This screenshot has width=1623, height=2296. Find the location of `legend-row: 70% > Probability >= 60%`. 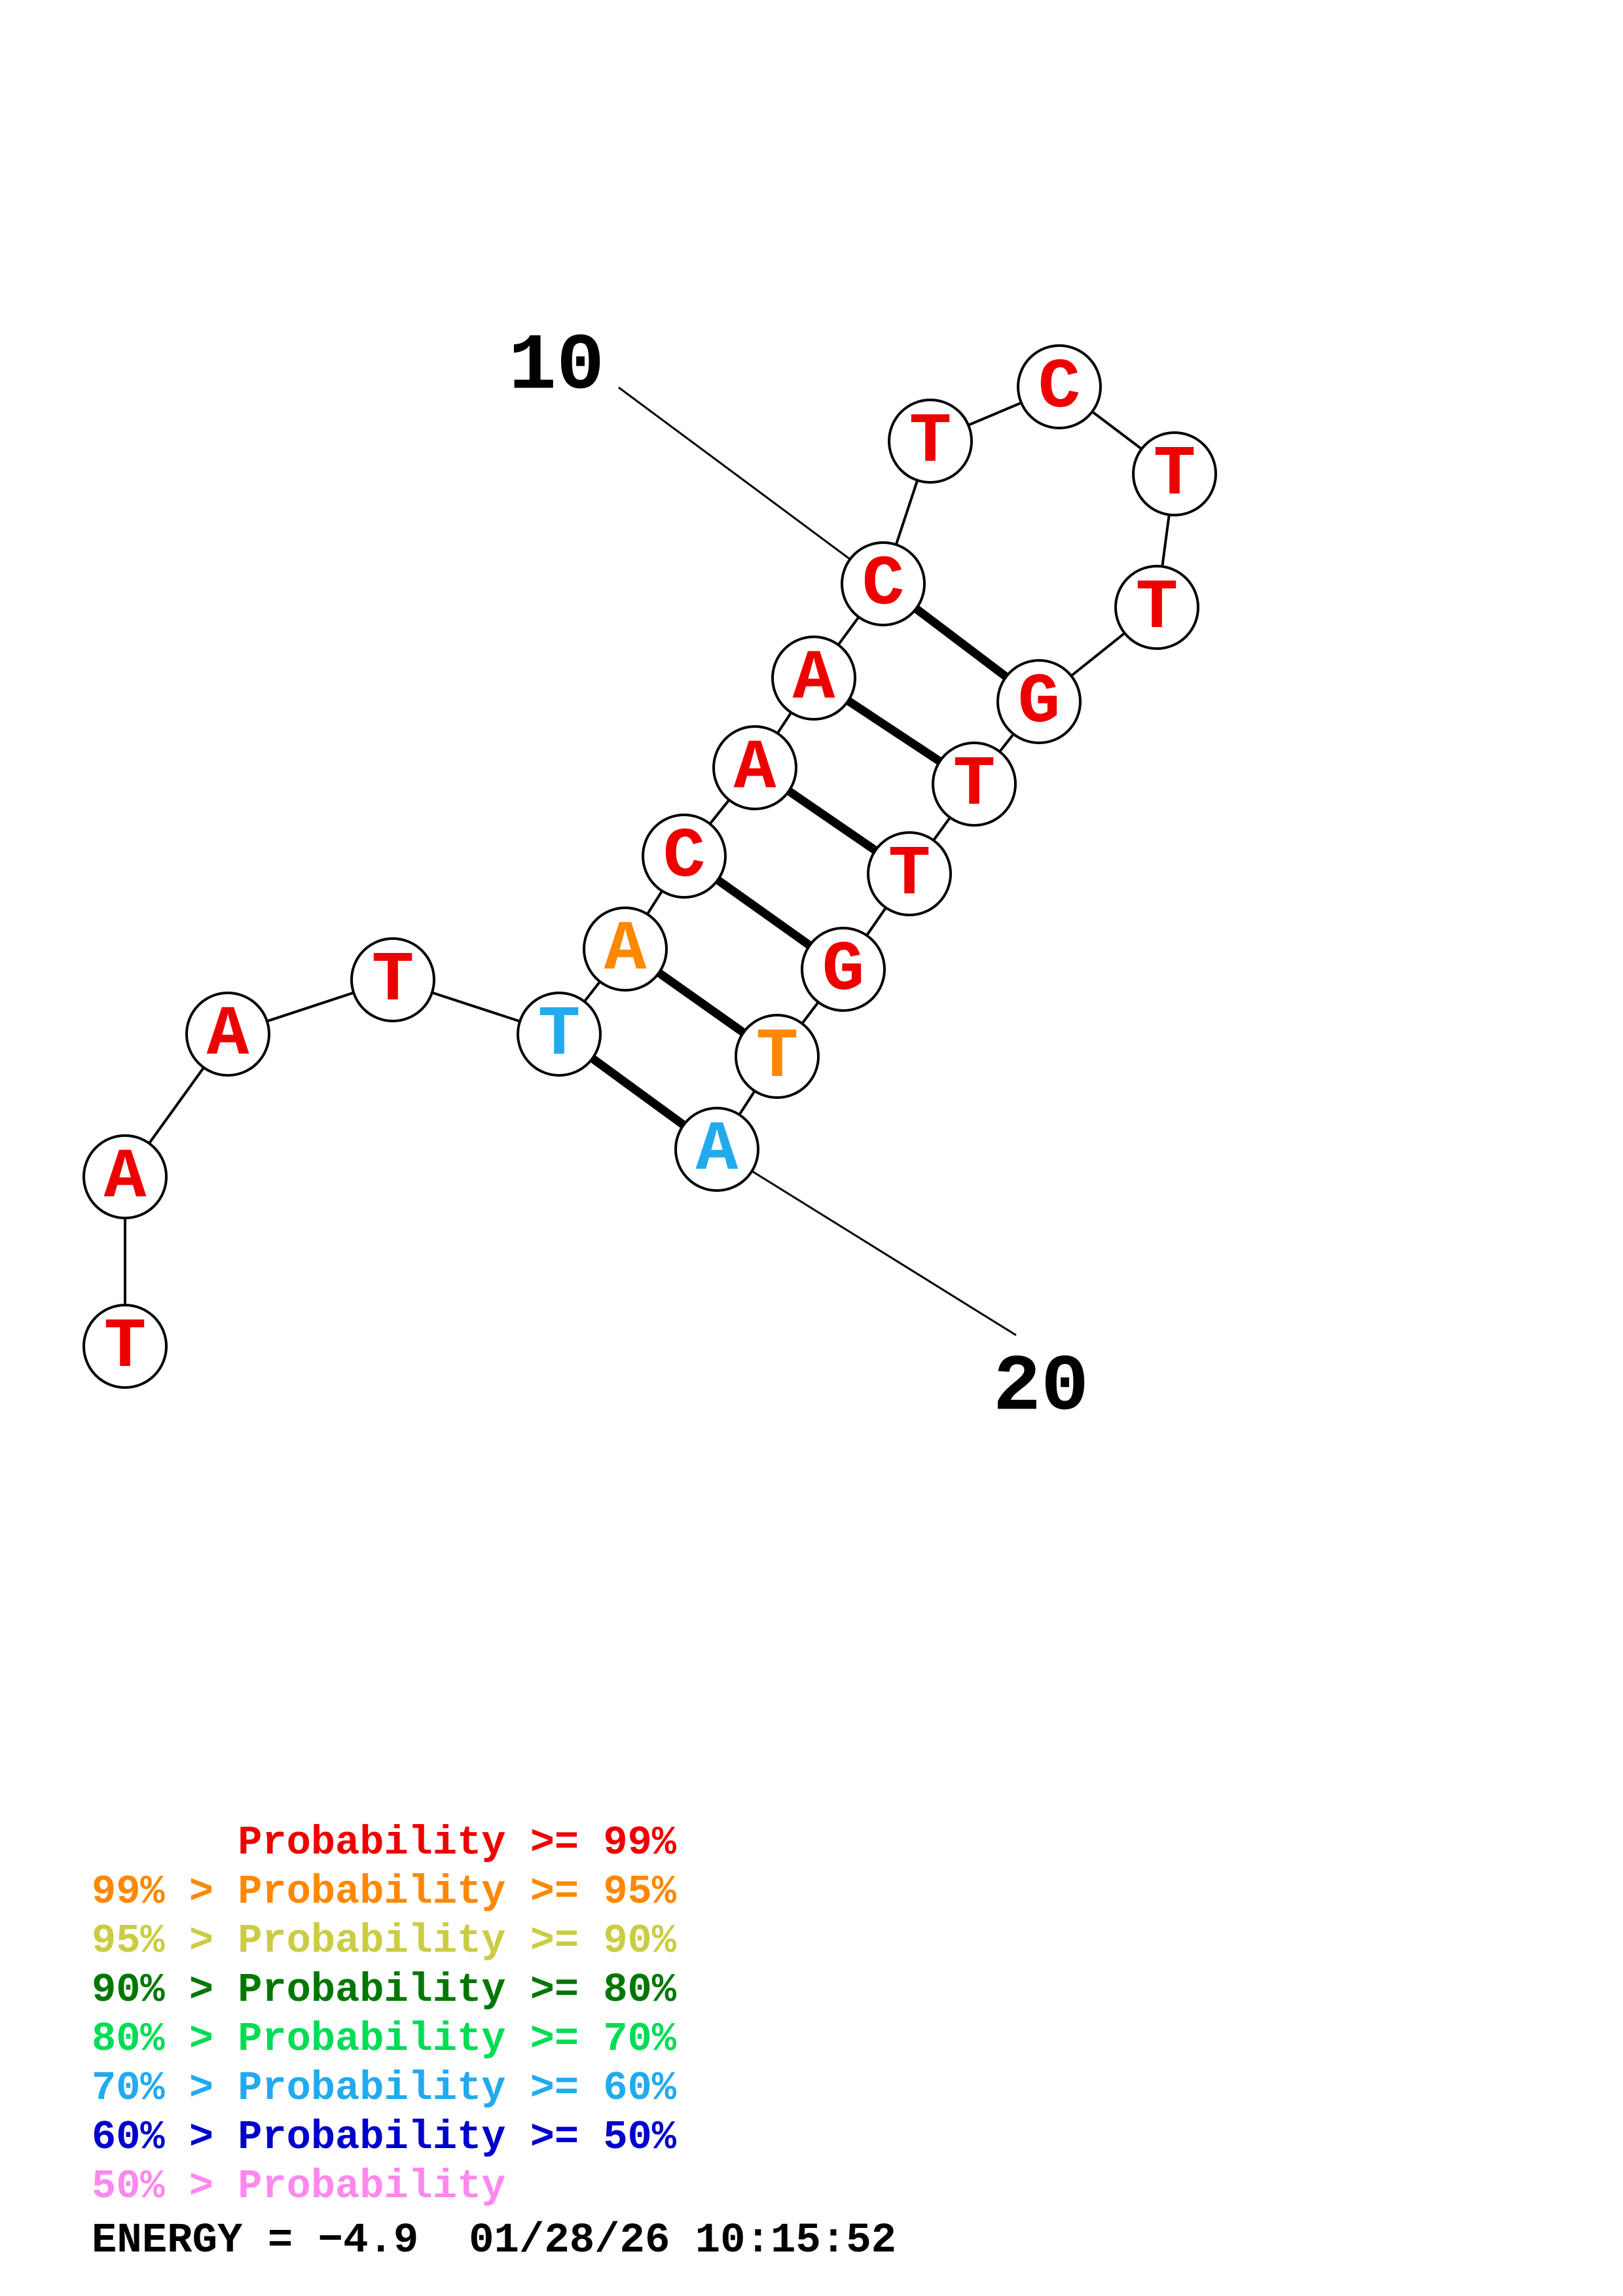

legend-row: 70% > Probability >= 60% is located at coordinates (384, 2088).